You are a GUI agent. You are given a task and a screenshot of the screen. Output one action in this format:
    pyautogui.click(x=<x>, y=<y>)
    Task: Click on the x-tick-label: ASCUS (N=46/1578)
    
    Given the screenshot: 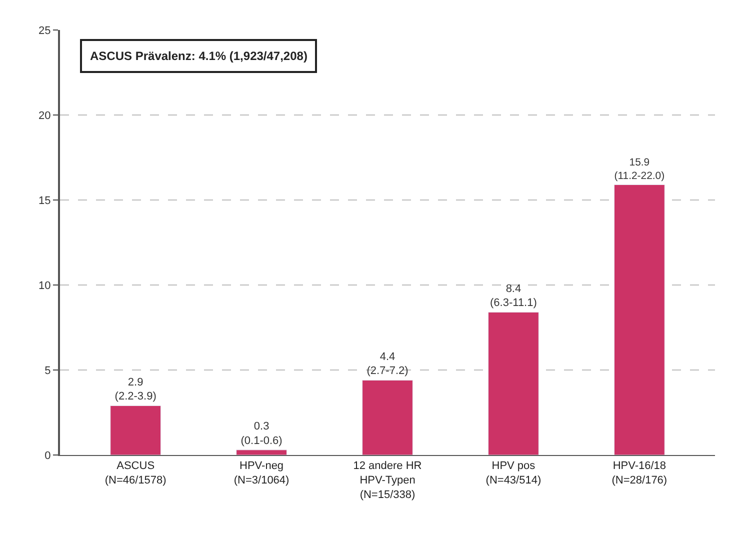 What is the action you would take?
    pyautogui.click(x=135, y=473)
    